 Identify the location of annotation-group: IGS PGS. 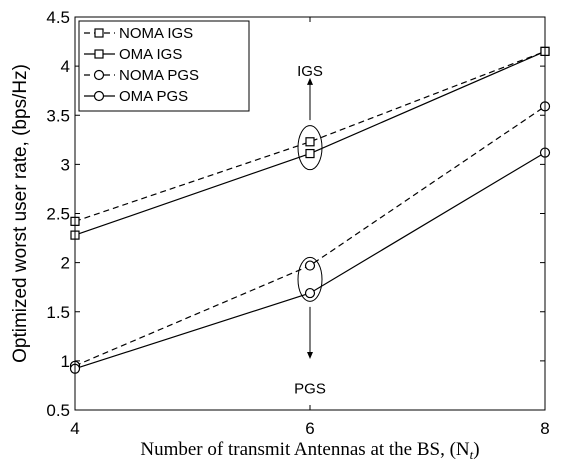
(310, 230).